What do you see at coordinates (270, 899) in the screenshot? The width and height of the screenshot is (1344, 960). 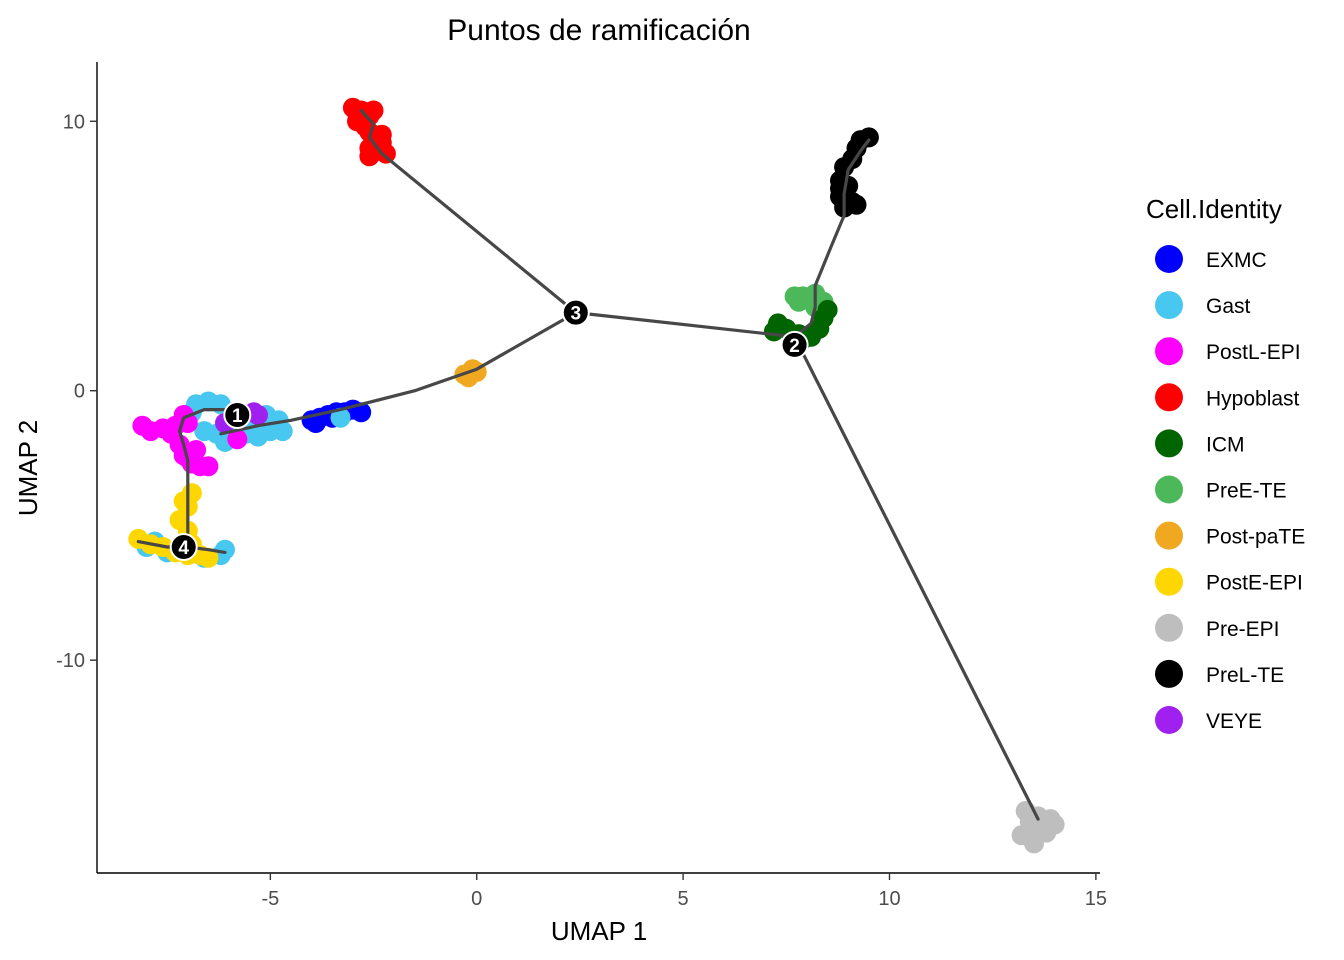 I see `x-tick-label: -5` at bounding box center [270, 899].